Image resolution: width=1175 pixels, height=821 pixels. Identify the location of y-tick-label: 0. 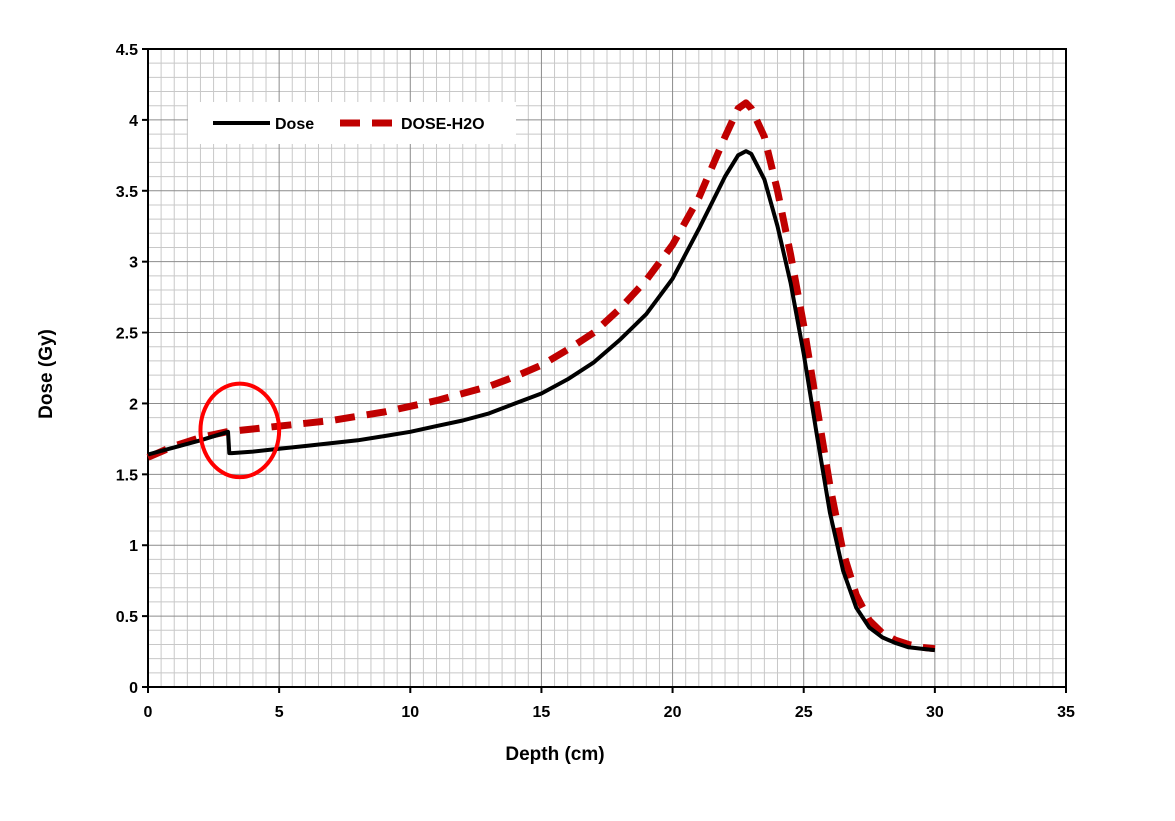
(133, 688).